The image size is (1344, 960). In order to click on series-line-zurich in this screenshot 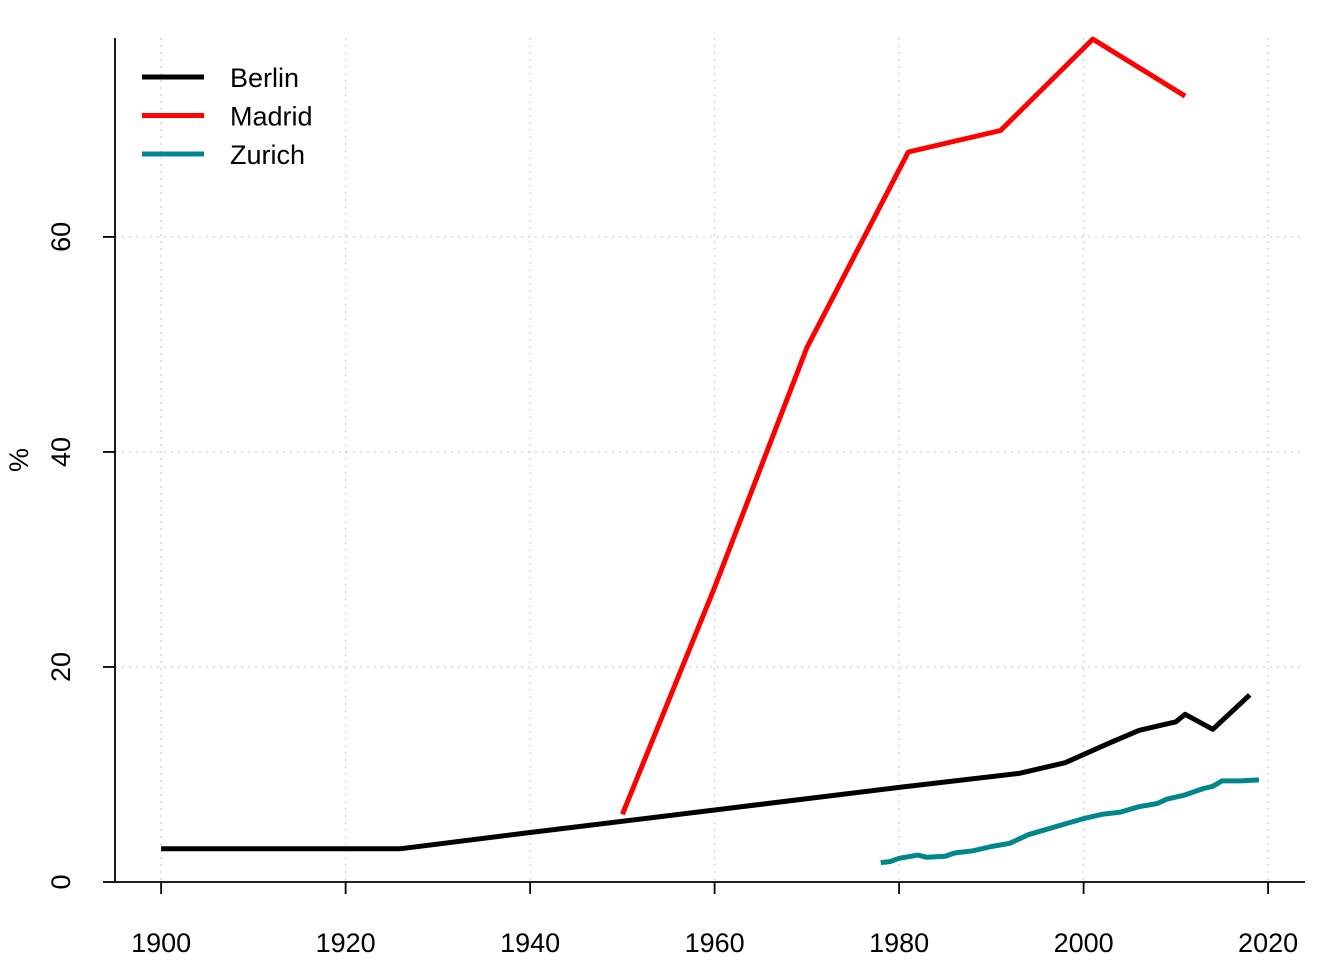, I will do `click(1070, 821)`.